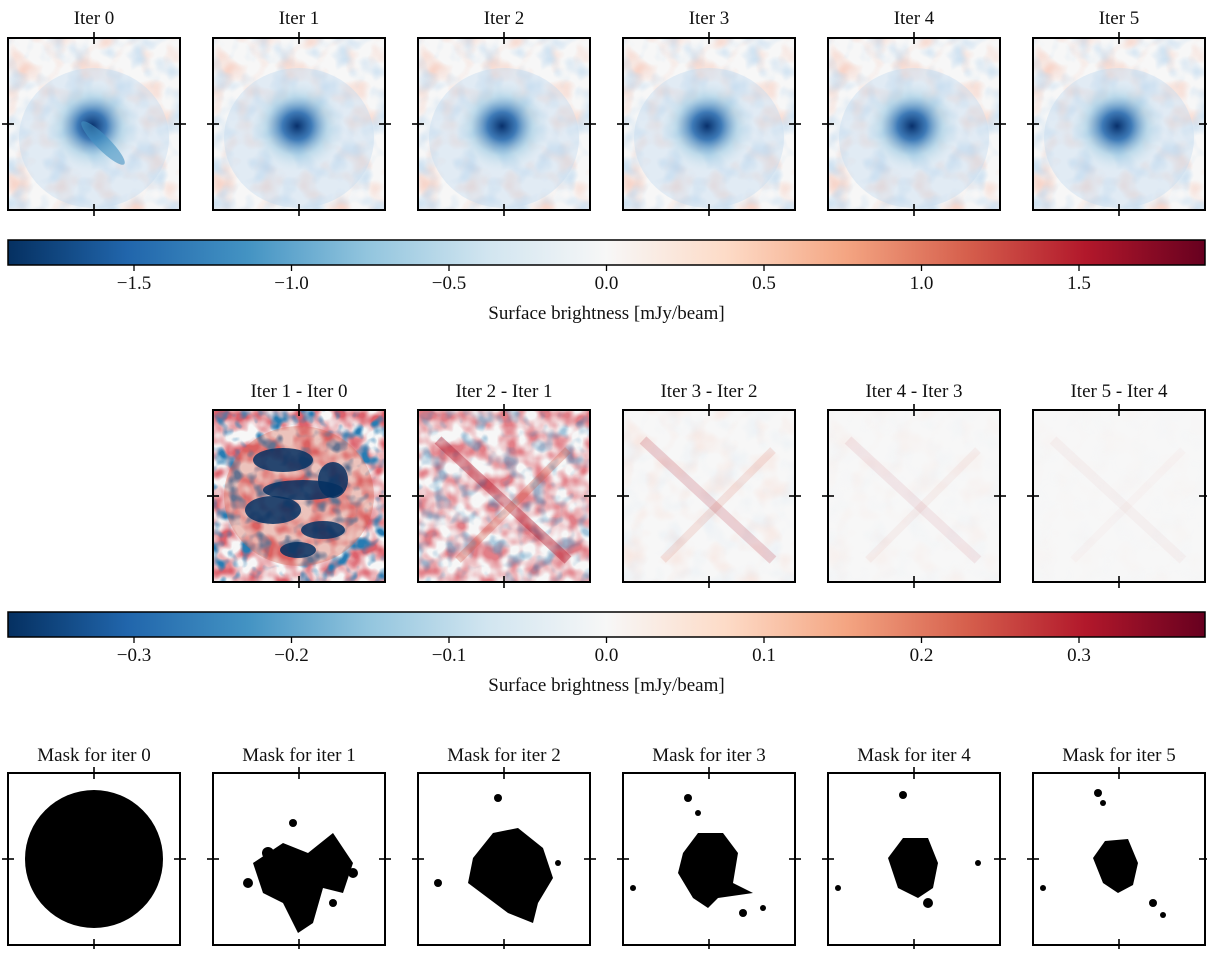 The height and width of the screenshot is (954, 1207). I want to click on colorbar-tick-label: −0.2, so click(291, 655).